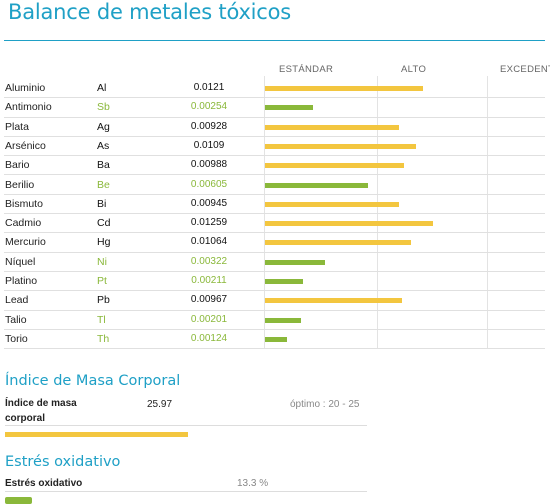  Describe the element at coordinates (209, 203) in the screenshot. I see `metal-value: 0.00945` at that location.